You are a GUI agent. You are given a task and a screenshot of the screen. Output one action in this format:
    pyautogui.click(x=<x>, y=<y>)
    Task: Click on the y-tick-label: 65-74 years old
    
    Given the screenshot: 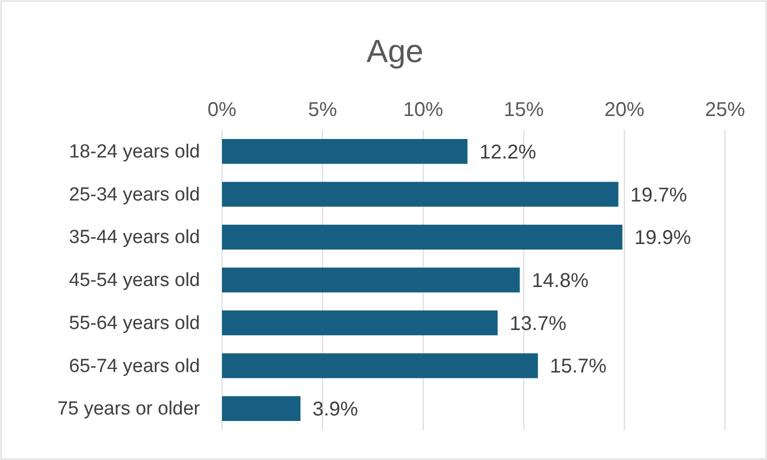 What is the action you would take?
    pyautogui.click(x=134, y=366)
    